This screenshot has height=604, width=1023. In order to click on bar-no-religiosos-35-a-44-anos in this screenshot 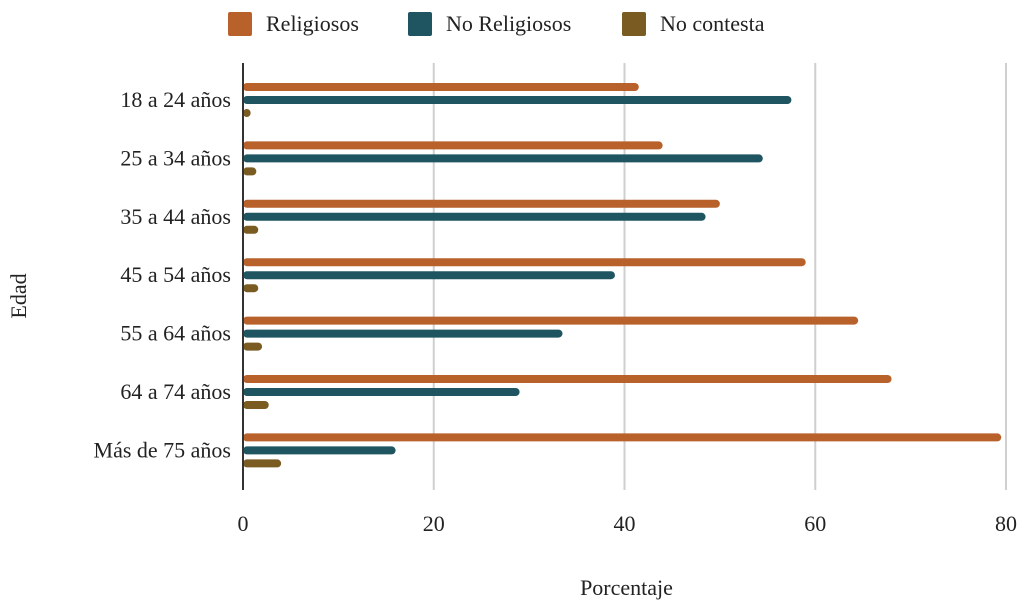, I will do `click(474, 216)`.